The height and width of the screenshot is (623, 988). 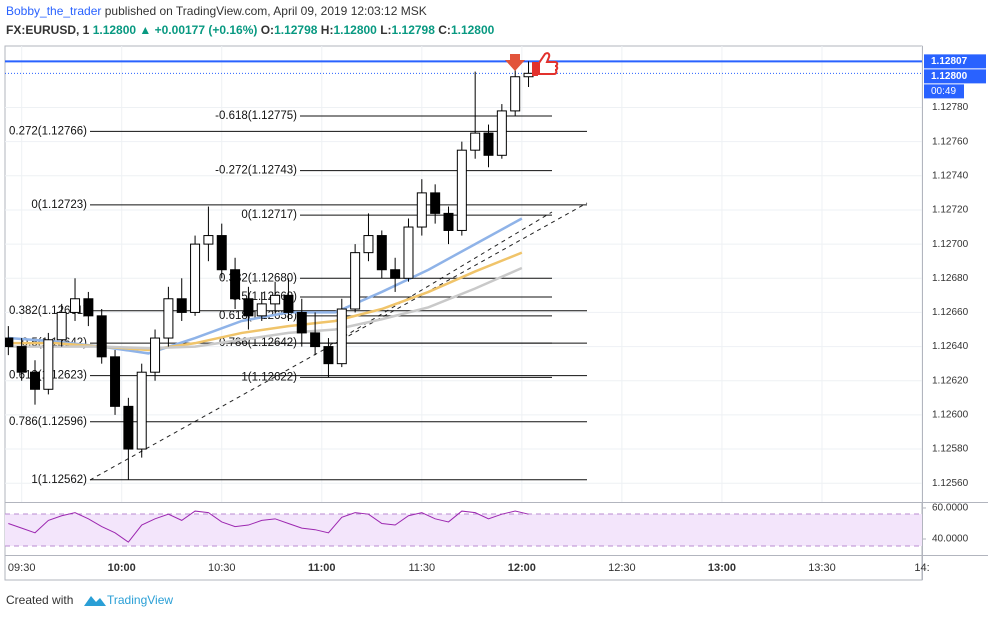 I want to click on moving-average, so click(x=265, y=308).